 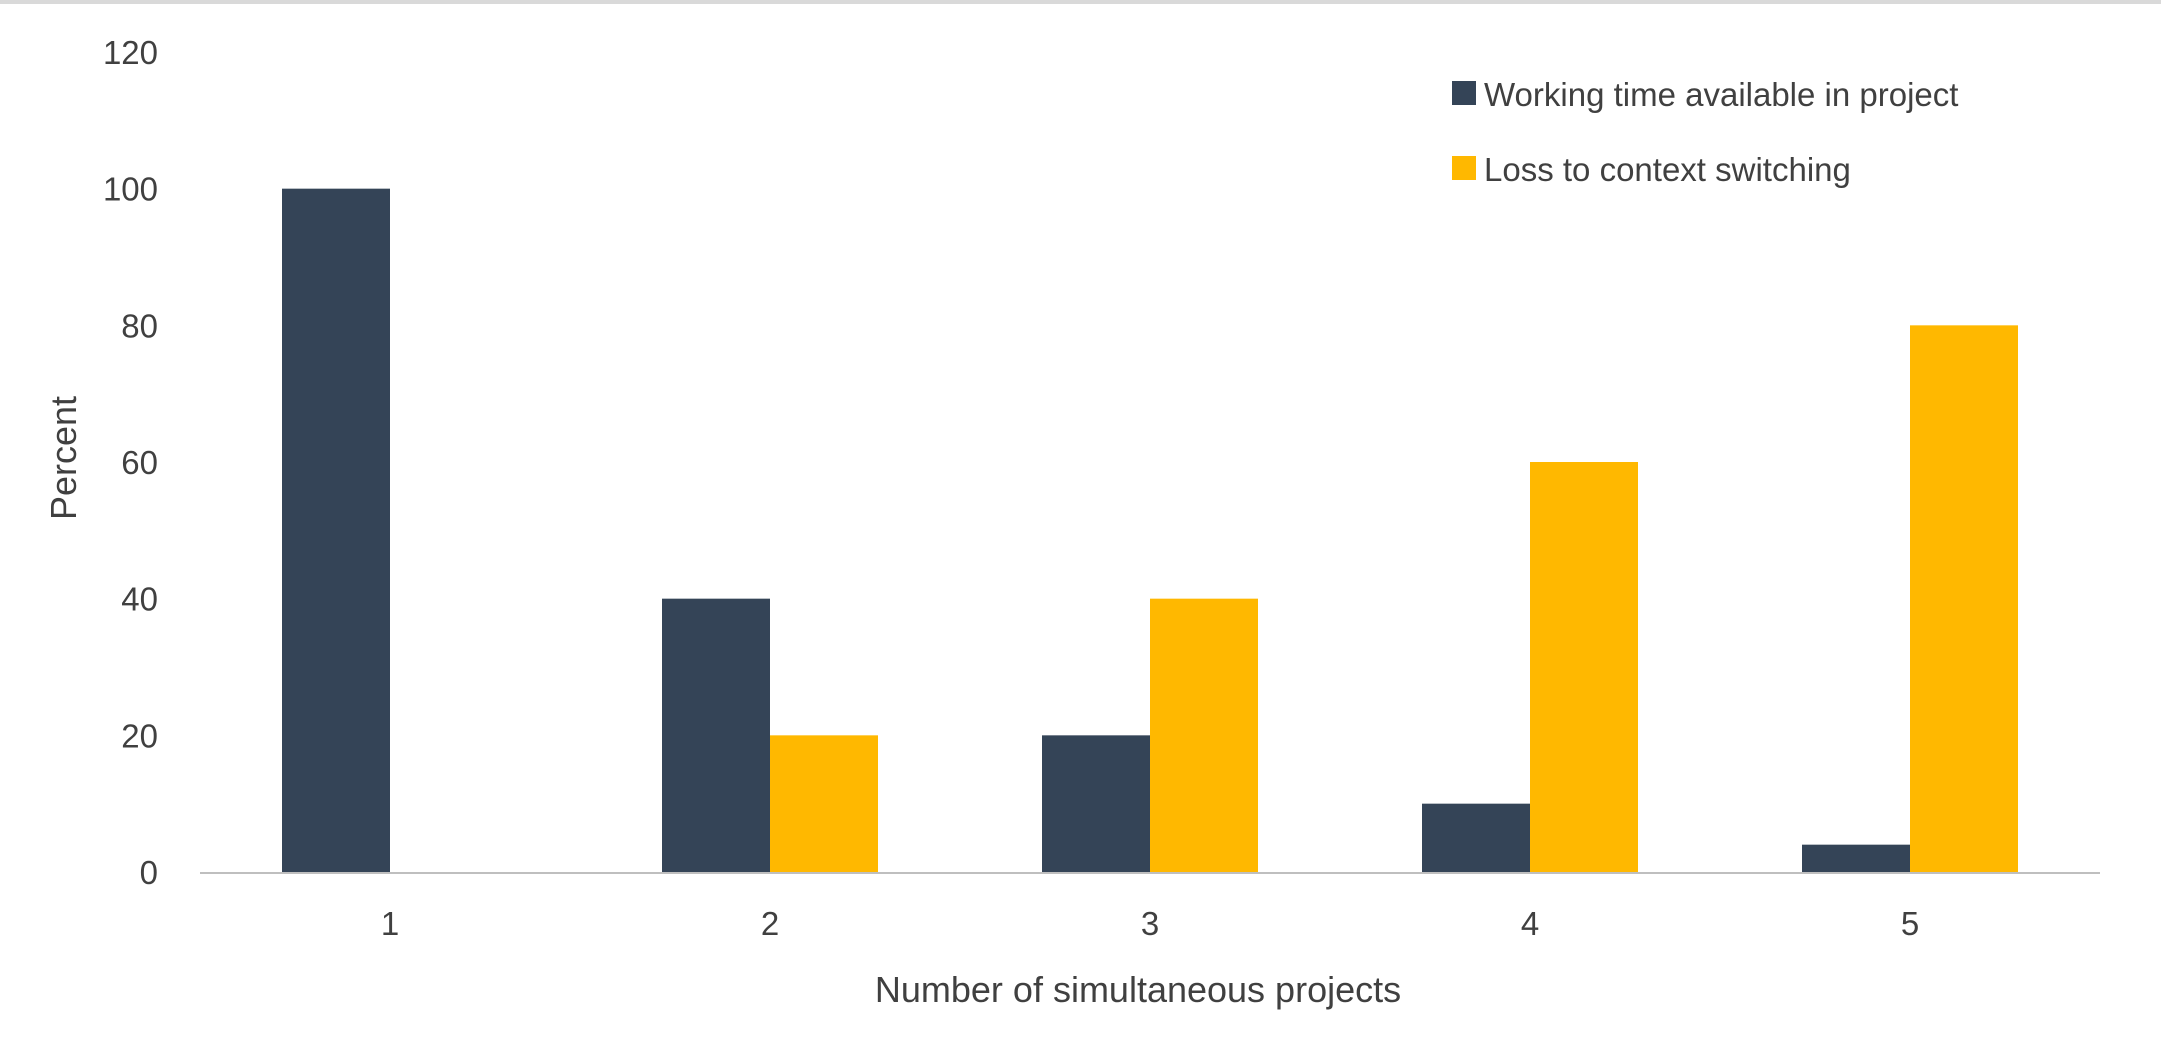 I want to click on y-tick-label: 100, so click(x=130, y=189).